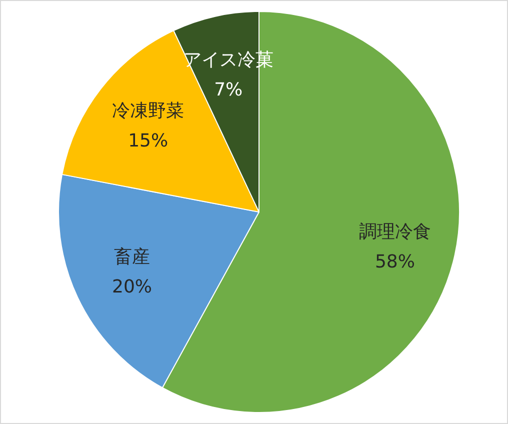  What do you see at coordinates (228, 90) in the screenshot?
I see `data-label: 7%` at bounding box center [228, 90].